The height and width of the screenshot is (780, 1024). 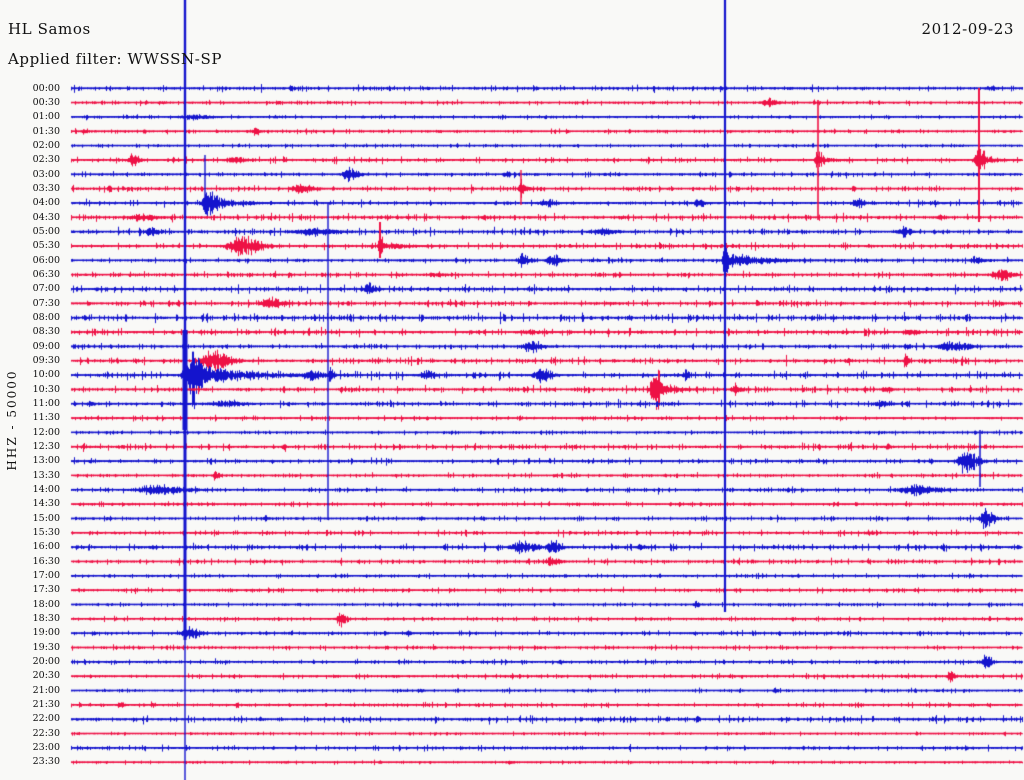 What do you see at coordinates (46, 490) in the screenshot?
I see `time-label: 14:00` at bounding box center [46, 490].